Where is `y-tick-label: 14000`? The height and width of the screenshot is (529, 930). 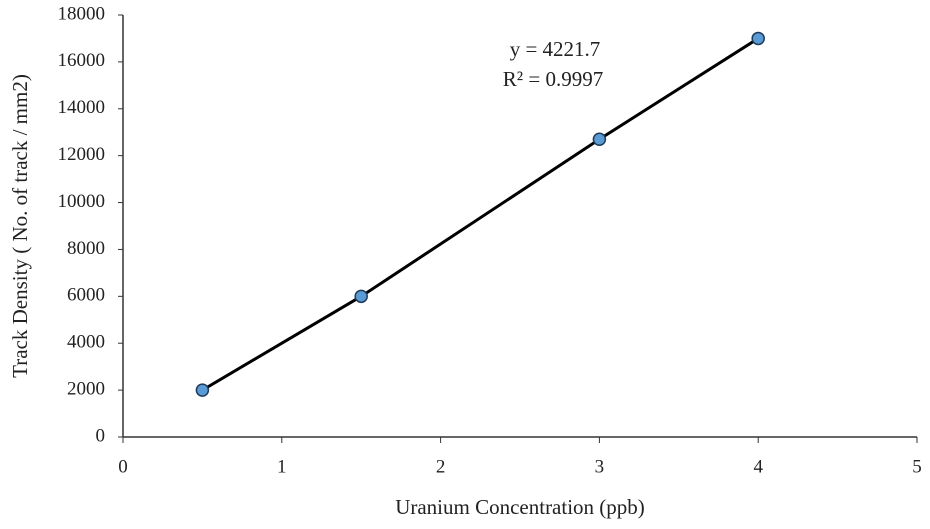
y-tick-label: 14000 is located at coordinates (82, 107).